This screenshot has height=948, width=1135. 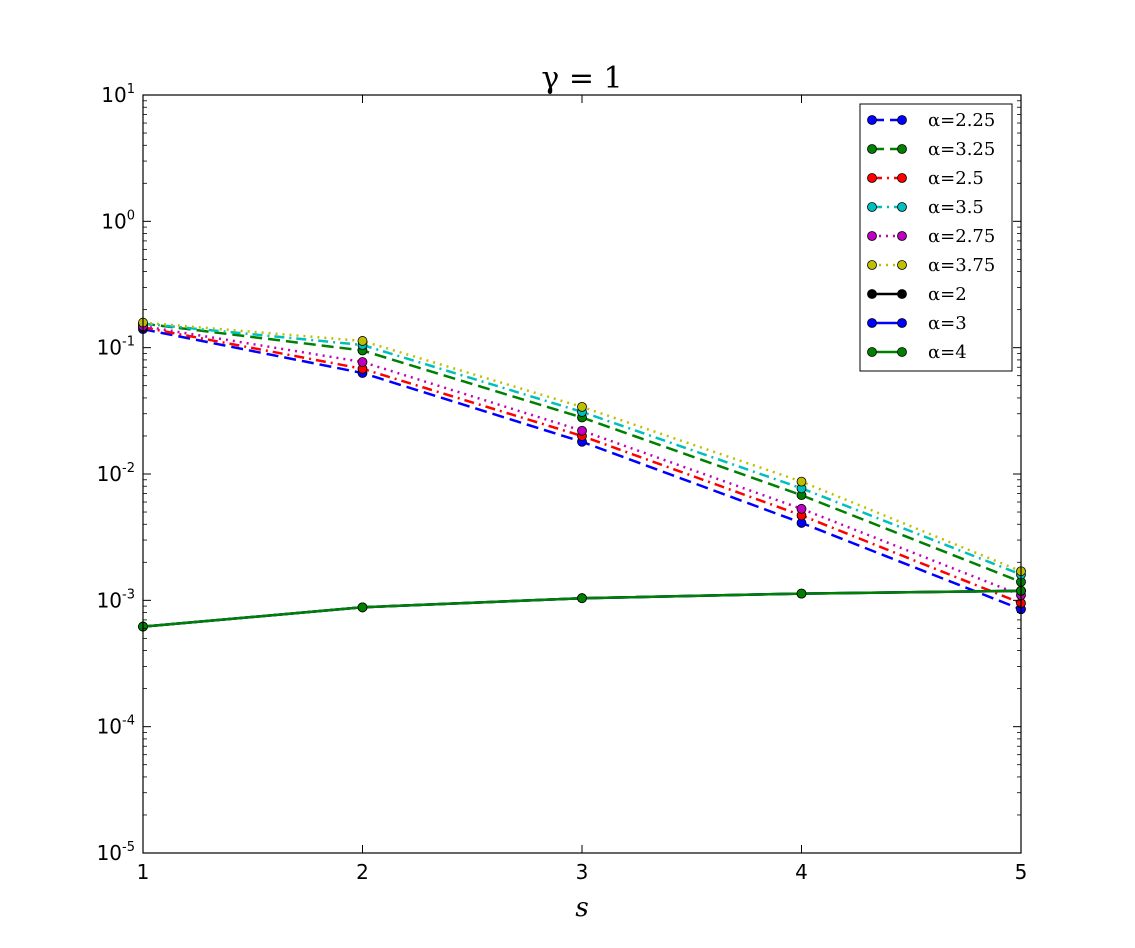 I want to click on legend-label: α=3.75, so click(x=961, y=265).